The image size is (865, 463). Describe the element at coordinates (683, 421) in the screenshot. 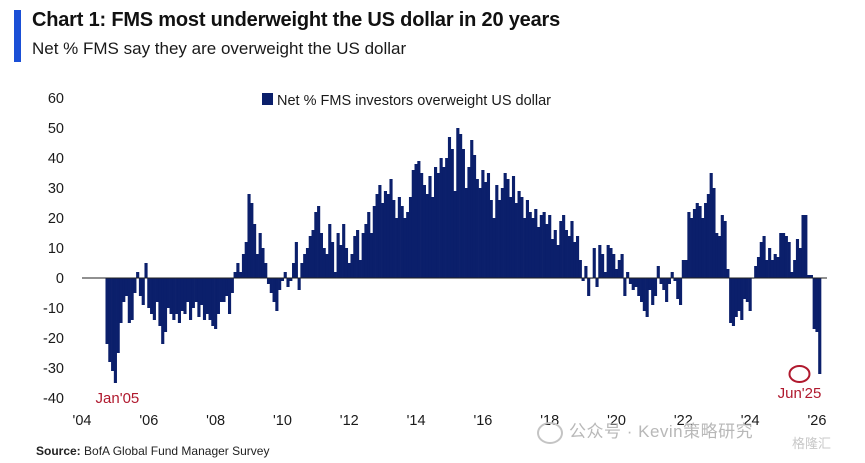

I see `x-tick-label: '22` at that location.